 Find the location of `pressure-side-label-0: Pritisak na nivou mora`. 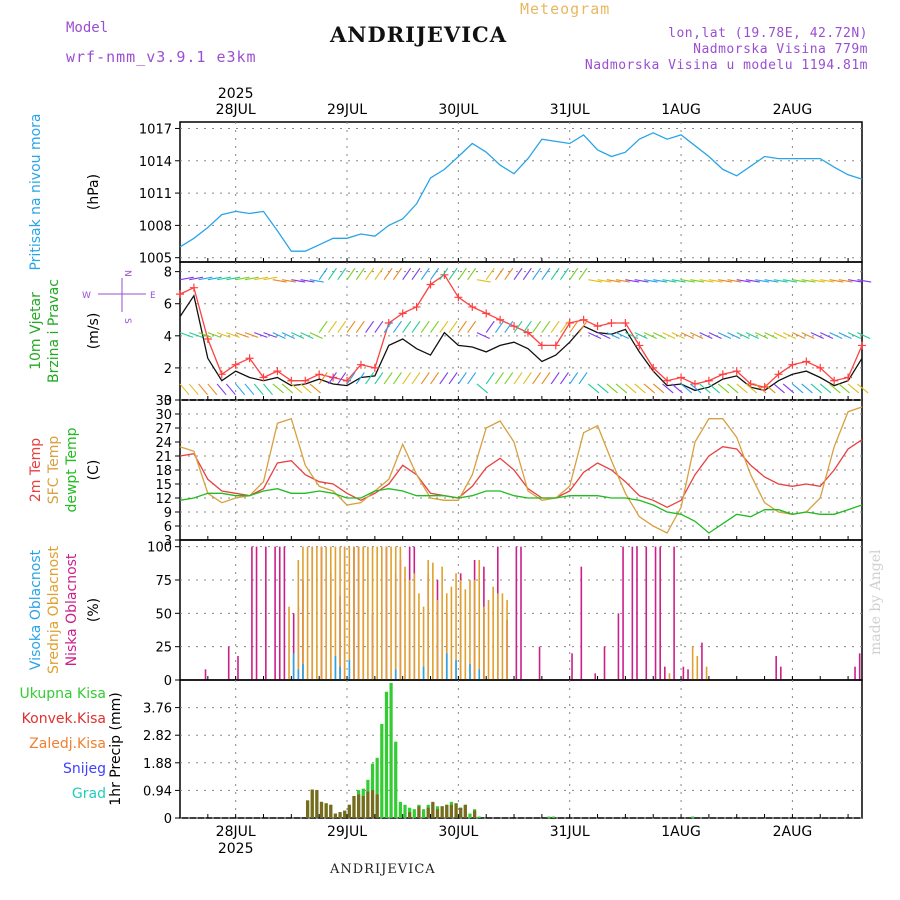

pressure-side-label-0: Pritisak na nivou mora is located at coordinates (36, 191).